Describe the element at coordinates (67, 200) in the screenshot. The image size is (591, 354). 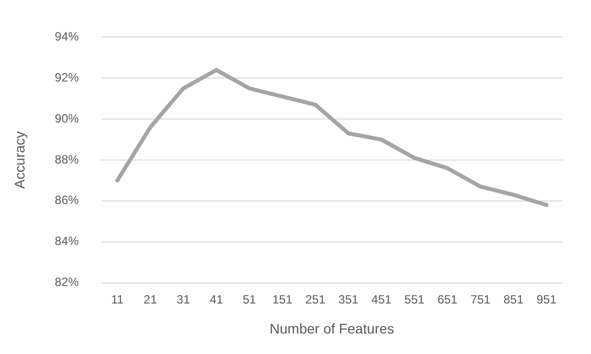
I see `y-tick-label: 86%` at that location.